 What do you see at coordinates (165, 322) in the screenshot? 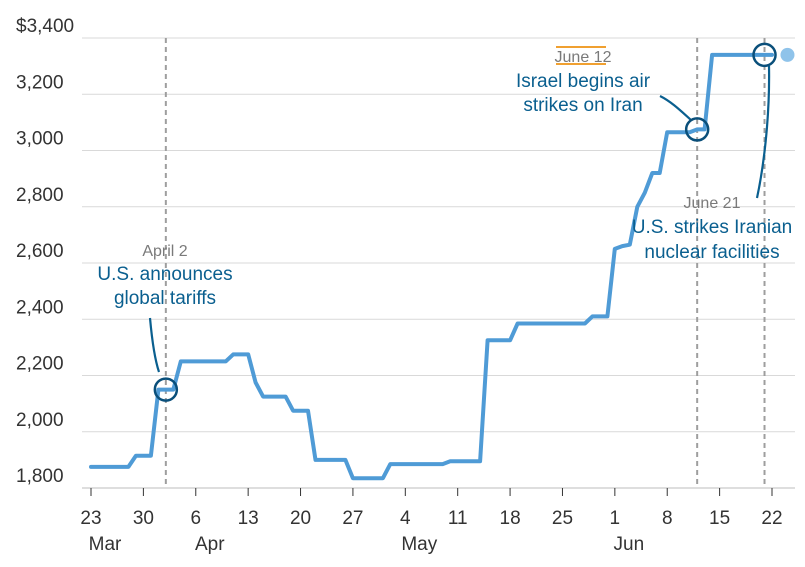
I see `annotation-1: April 2 U.S. announces global tariffs` at bounding box center [165, 322].